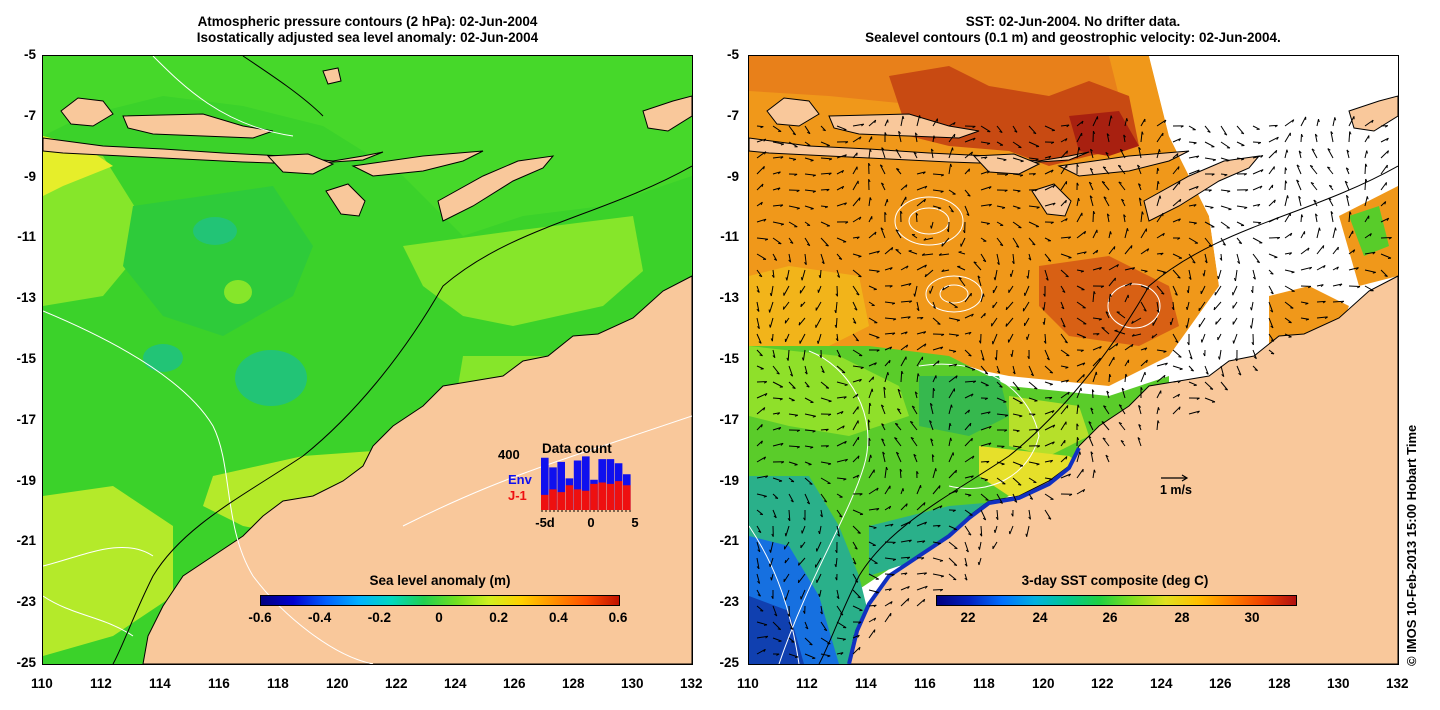 This screenshot has height=710, width=1440. Describe the element at coordinates (635, 522) in the screenshot. I see `data-count-x-label: 5` at that location.